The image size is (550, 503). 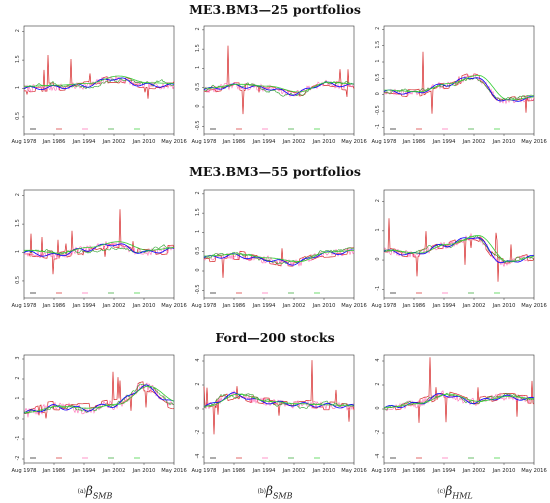 I want to click on series-average, so click(x=279, y=400).